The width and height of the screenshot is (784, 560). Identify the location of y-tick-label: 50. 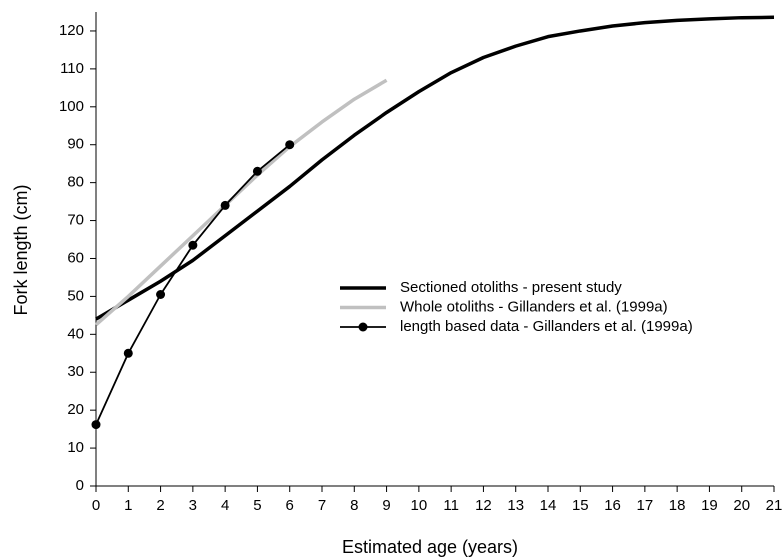
(75, 295).